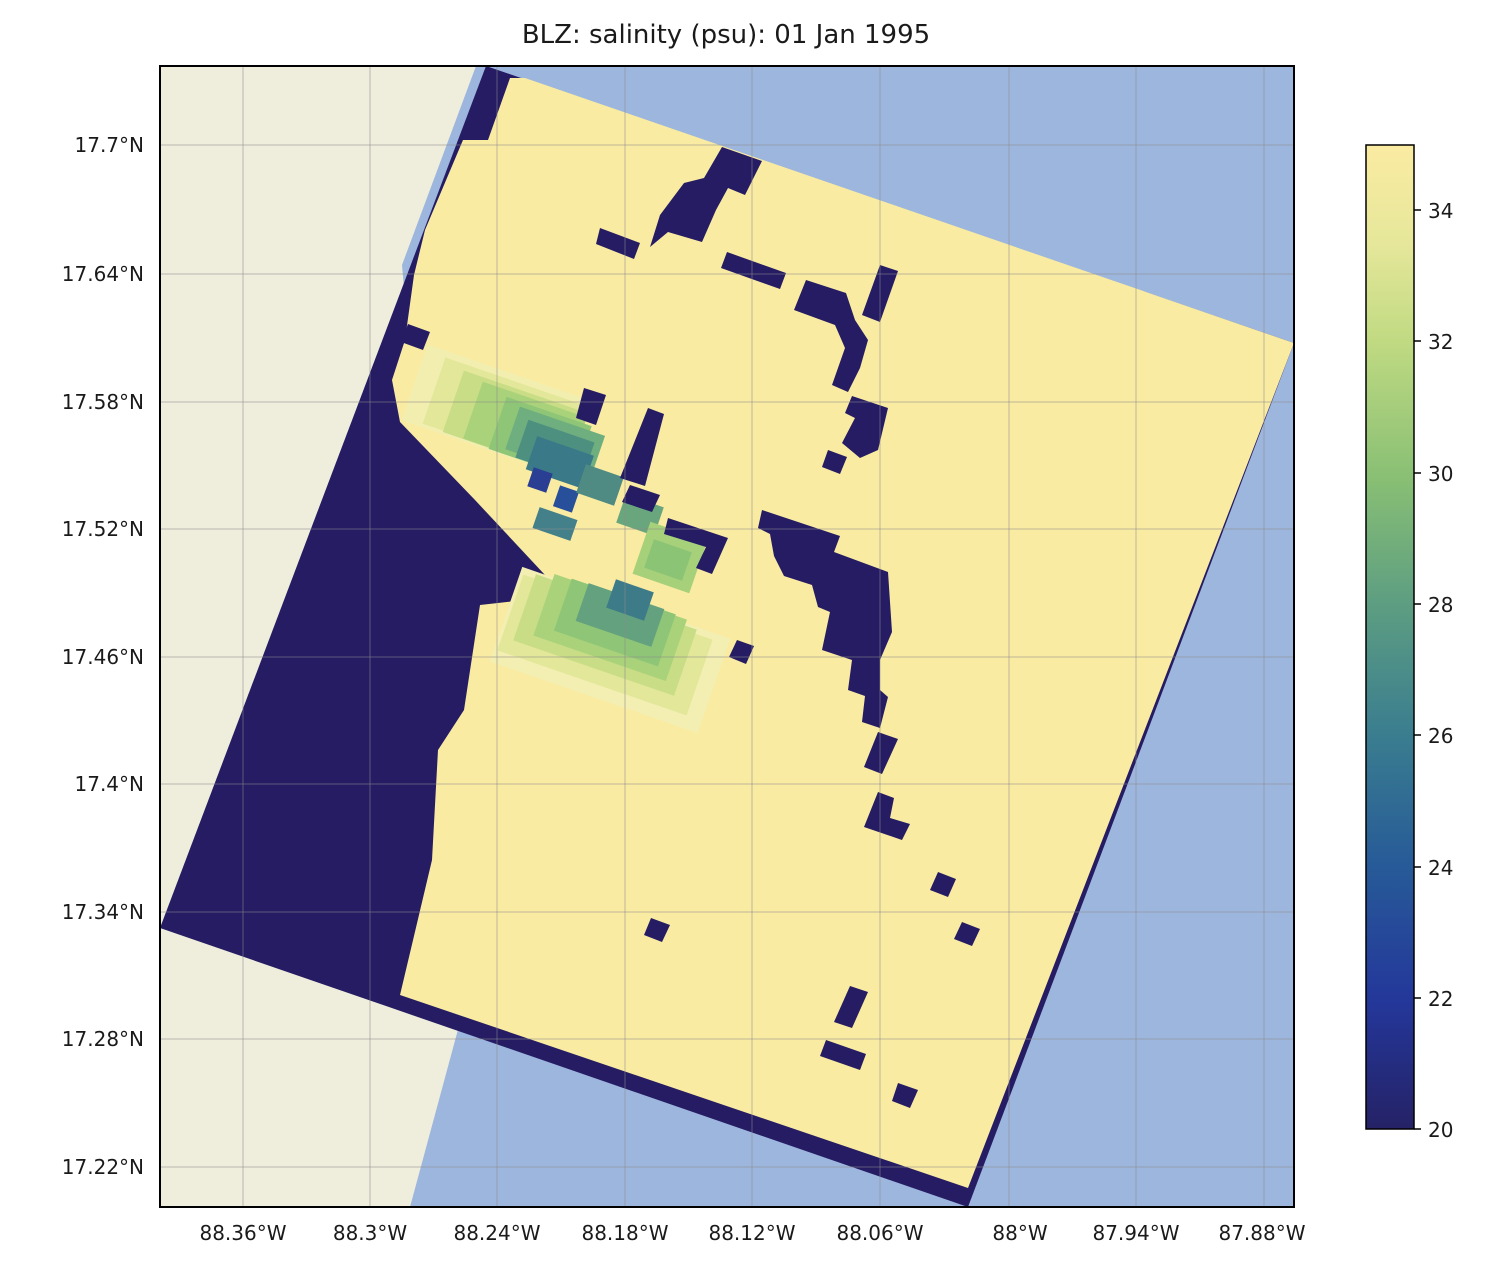 The image size is (1494, 1262). I want to click on lat-tick-label: 17.46°N, so click(103, 657).